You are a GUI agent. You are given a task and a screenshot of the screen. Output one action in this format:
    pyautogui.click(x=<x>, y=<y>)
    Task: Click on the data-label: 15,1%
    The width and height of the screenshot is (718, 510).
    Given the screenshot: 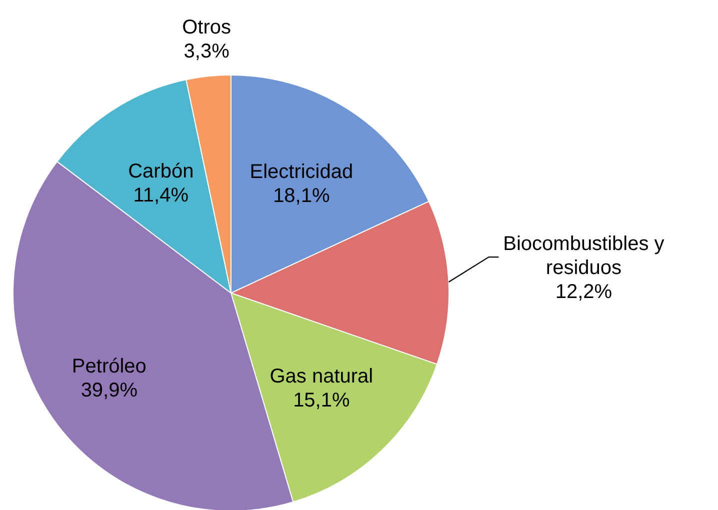 What is the action you would take?
    pyautogui.click(x=321, y=401)
    